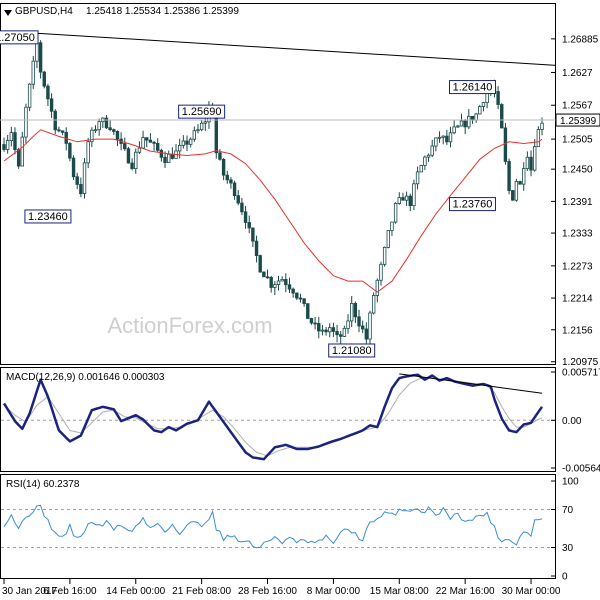  Describe the element at coordinates (580, 39) in the screenshot. I see `price-tick-label: 1.26885` at that location.